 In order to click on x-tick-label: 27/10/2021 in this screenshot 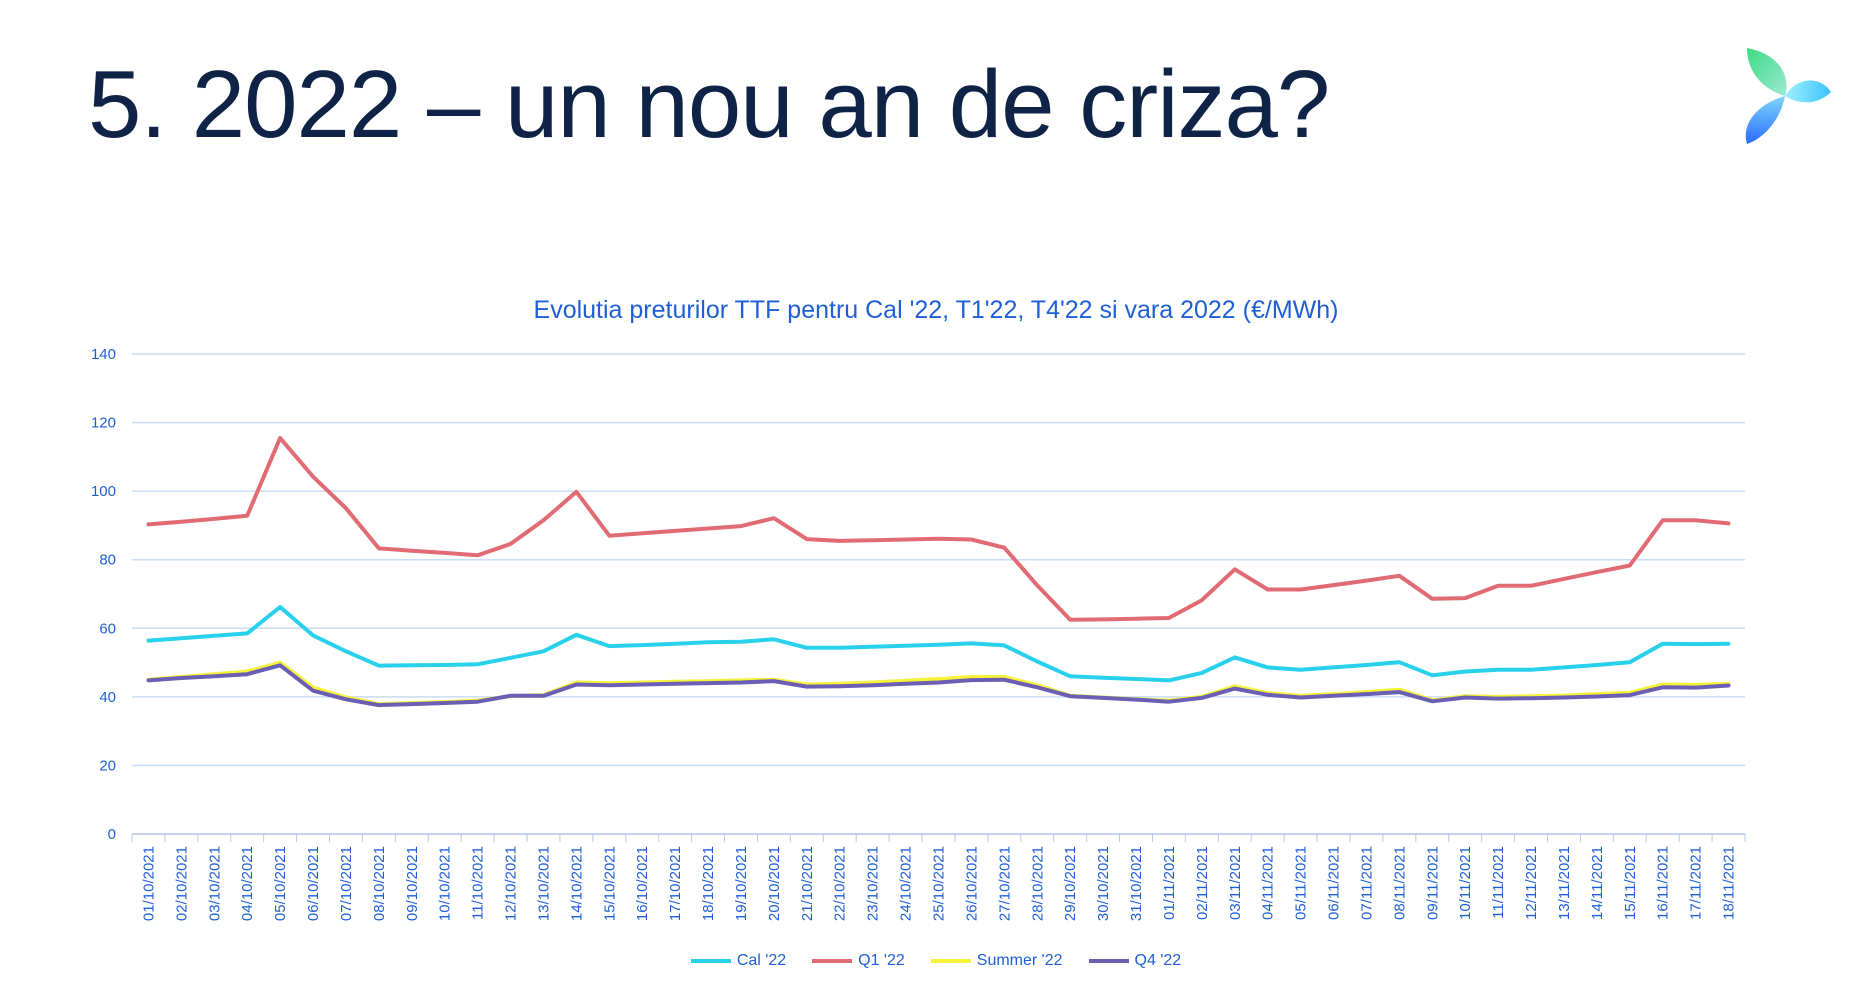, I will do `click(1004, 883)`.